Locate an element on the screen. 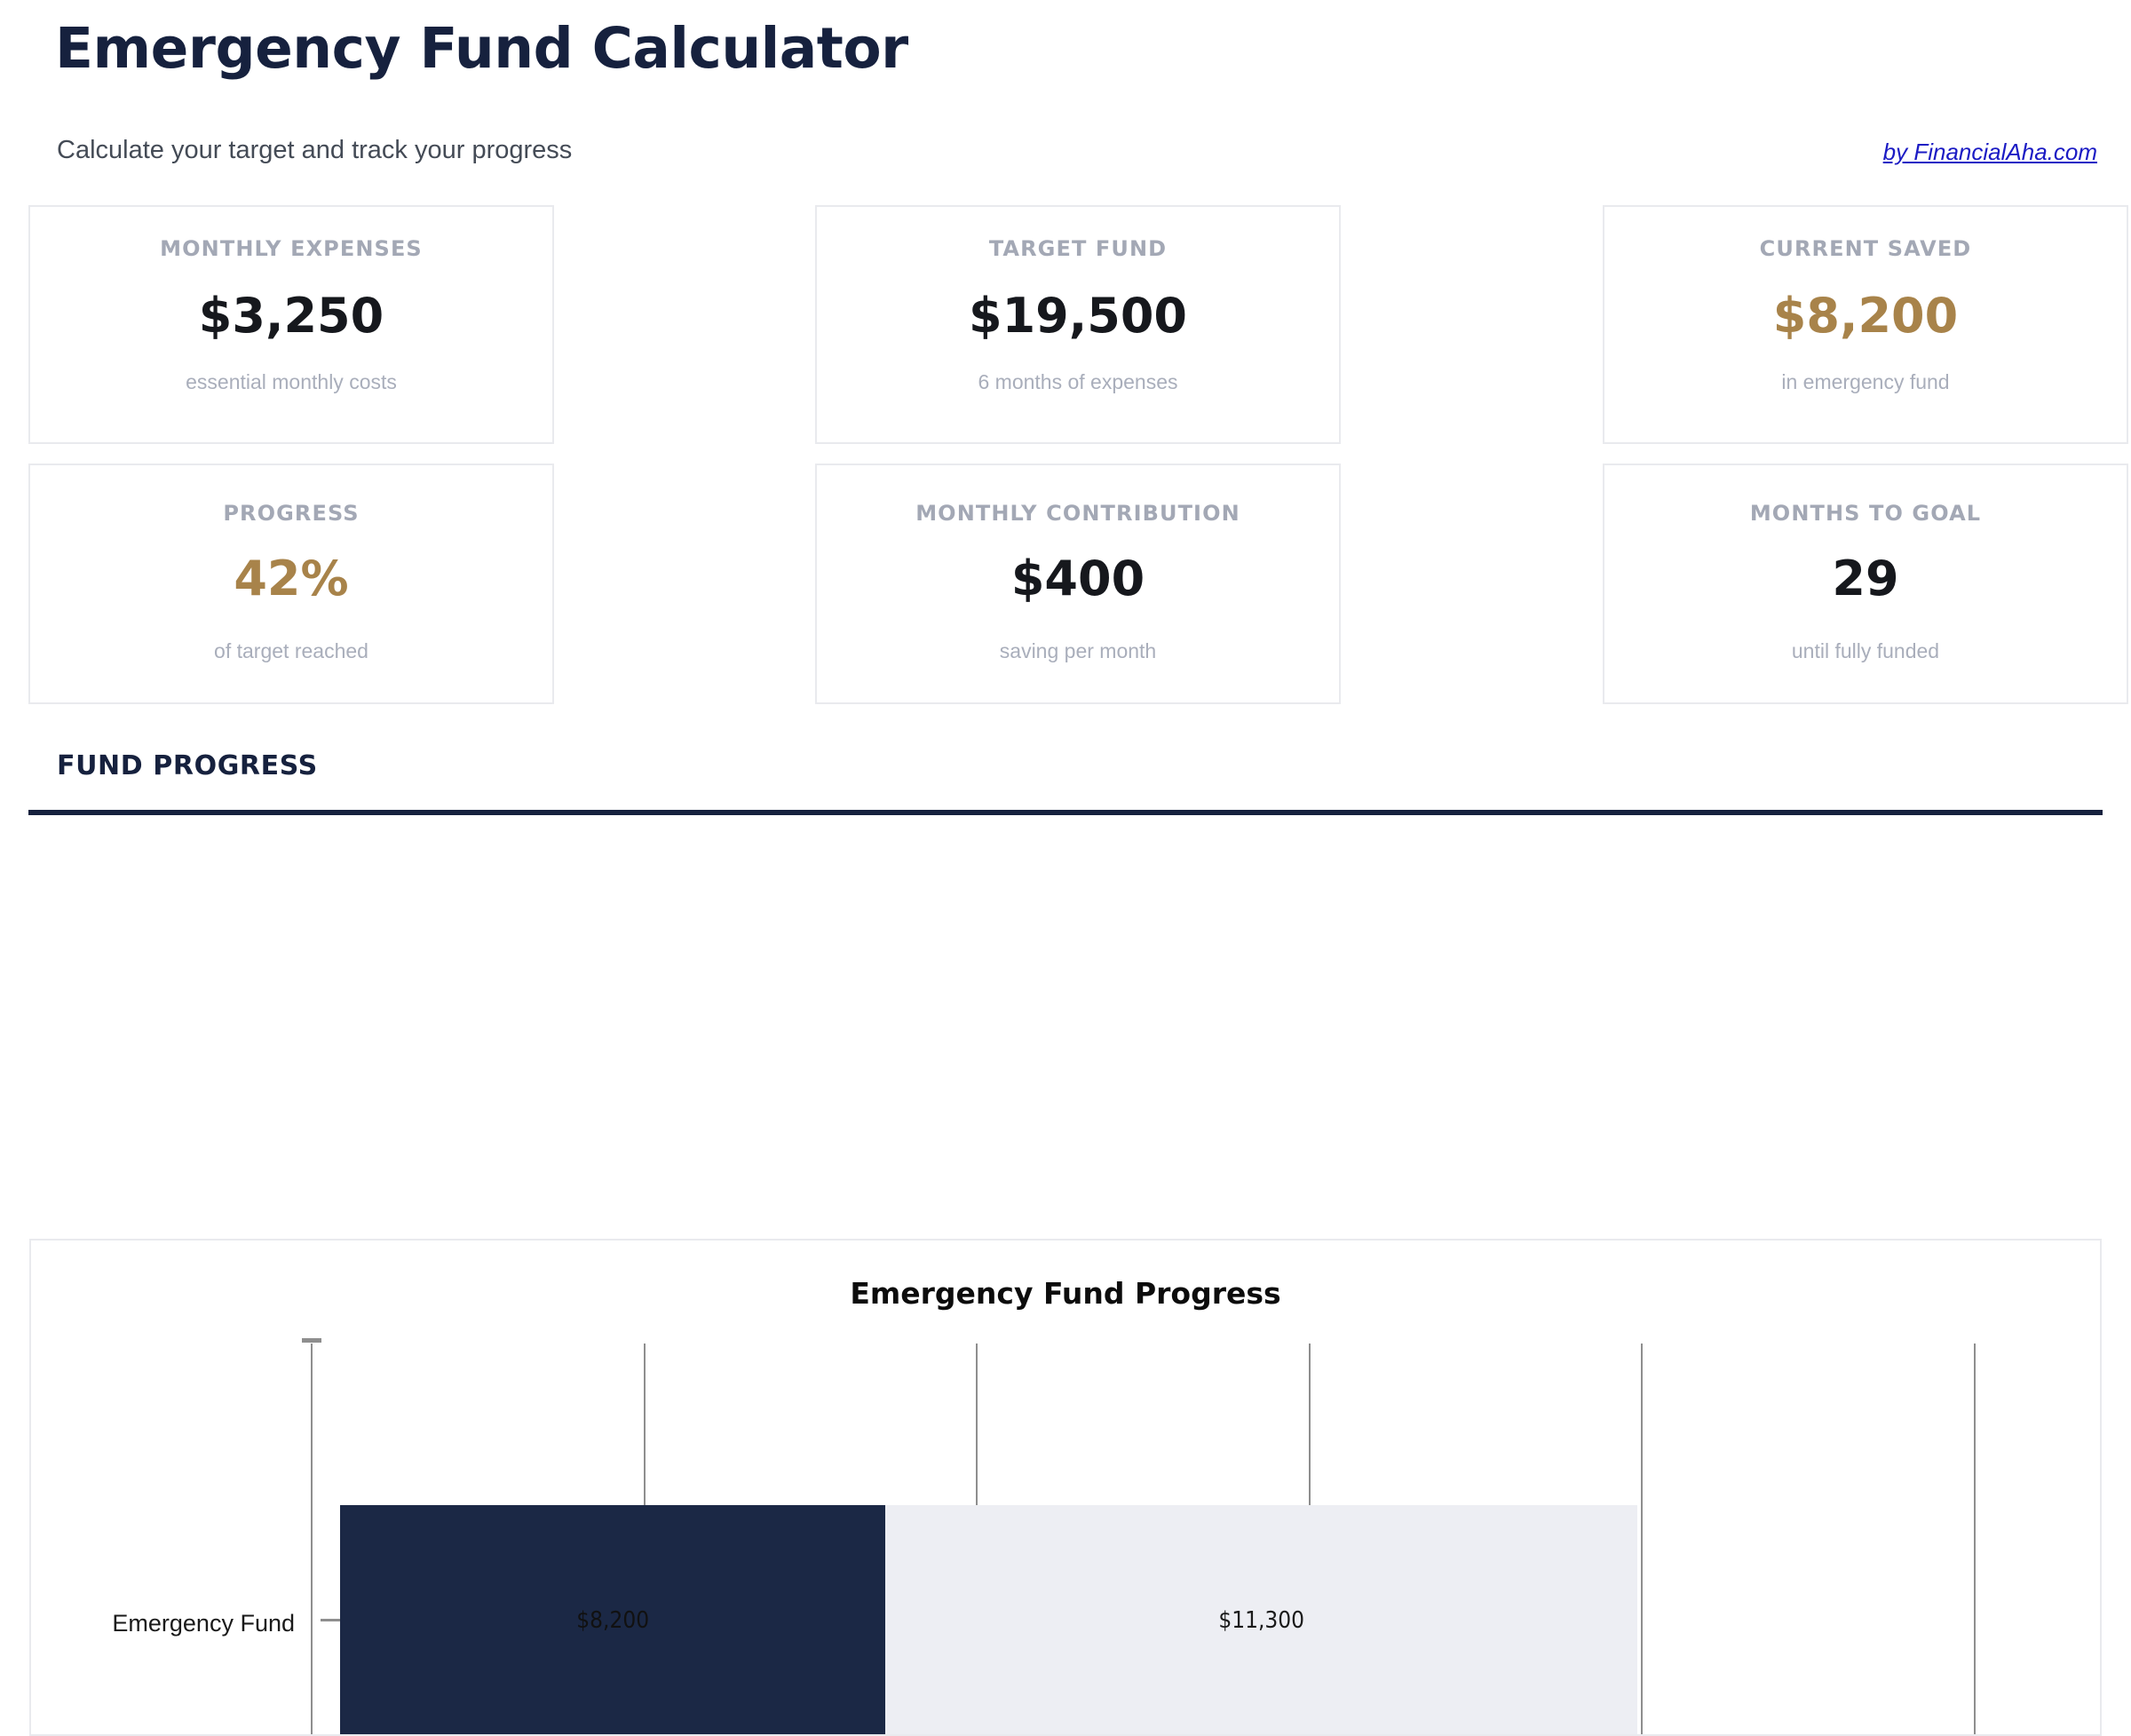  chart-title: Emergency Fund Progress is located at coordinates (1065, 1293).